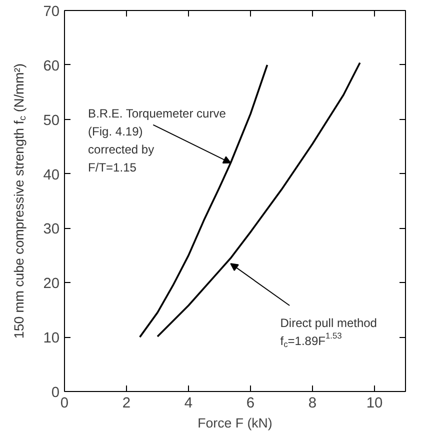  I want to click on y-tick-label: 60, so click(51, 66).